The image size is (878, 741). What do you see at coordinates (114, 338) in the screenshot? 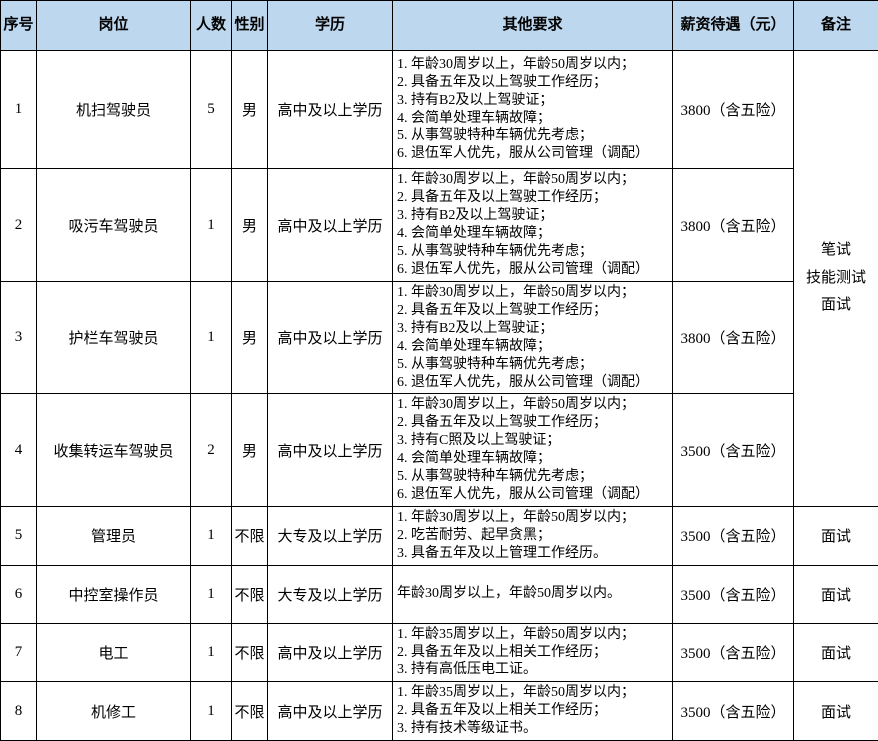
I see `cell-position: 护栏车驾驶员` at bounding box center [114, 338].